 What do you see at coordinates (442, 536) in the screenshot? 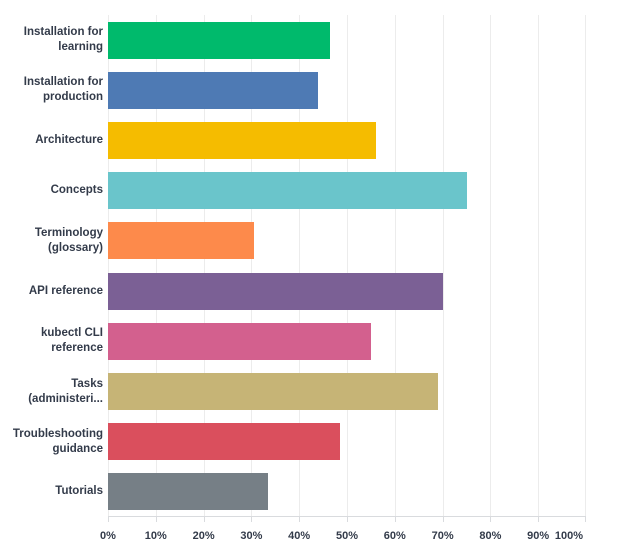
I see `x-axis-tick-label: 70%` at bounding box center [442, 536].